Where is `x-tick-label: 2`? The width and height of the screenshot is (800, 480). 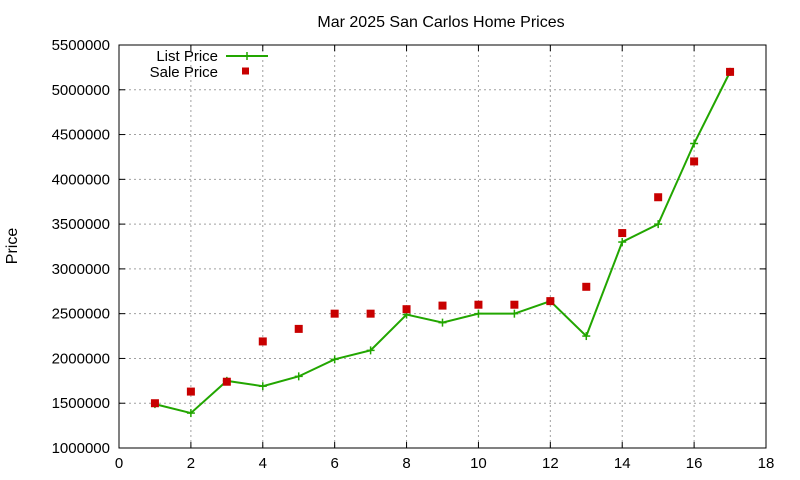 x-tick-label: 2 is located at coordinates (191, 463).